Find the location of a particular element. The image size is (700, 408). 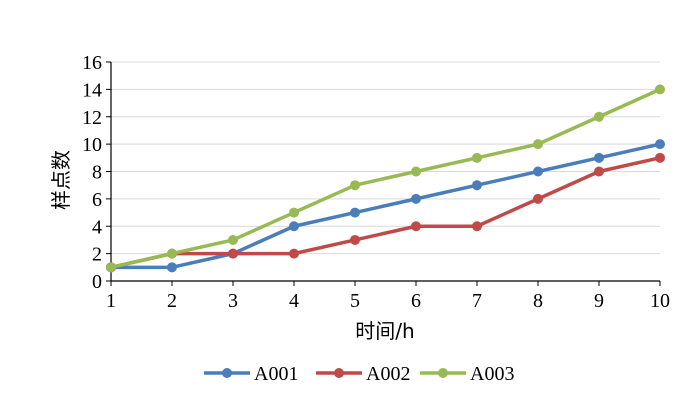

x-tick-label-1: 1 is located at coordinates (111, 301).